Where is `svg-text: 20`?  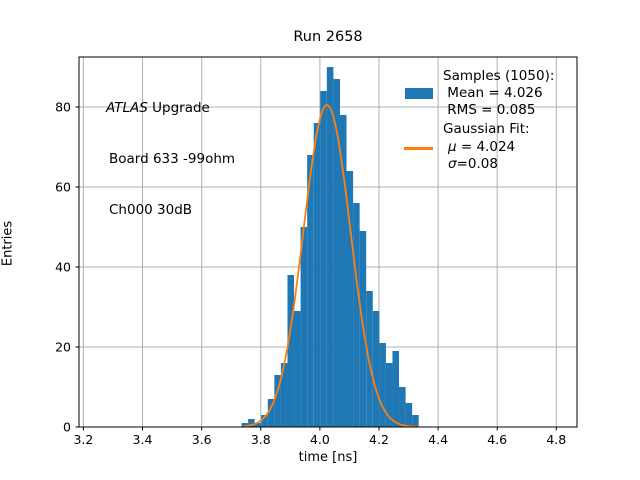 svg-text: 20 is located at coordinates (63, 347).